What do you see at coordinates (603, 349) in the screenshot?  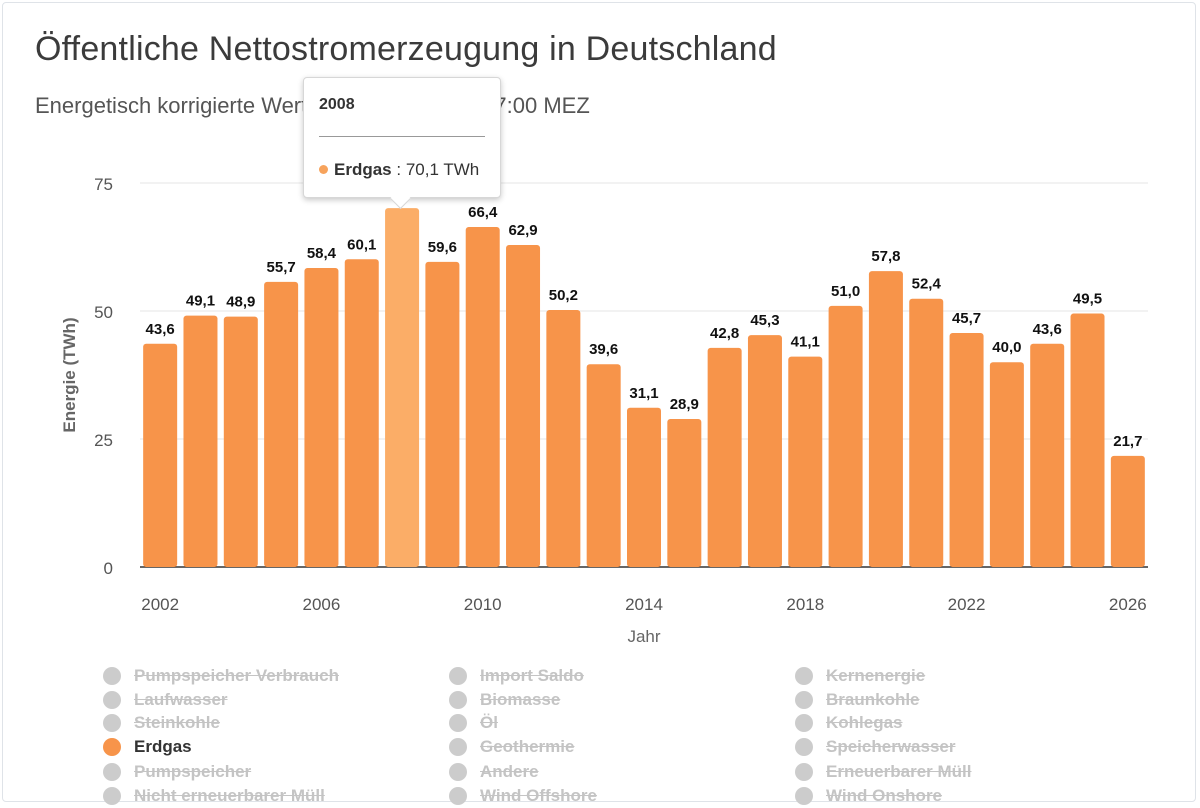 I see `data-label-2013: 39,6` at bounding box center [603, 349].